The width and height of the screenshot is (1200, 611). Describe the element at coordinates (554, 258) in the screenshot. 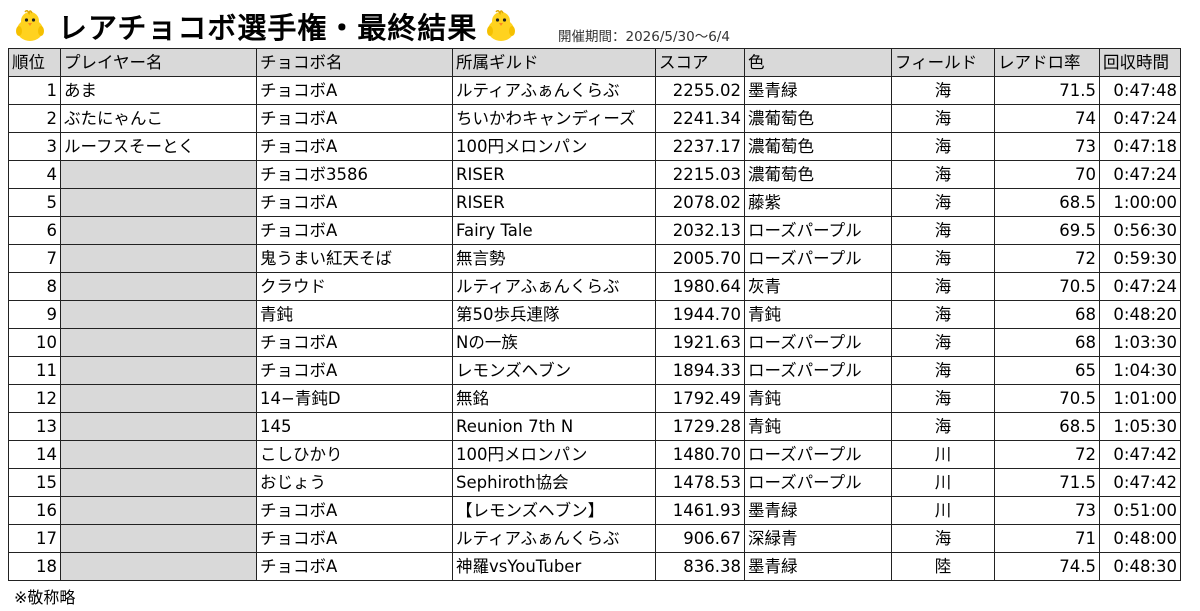

I see `cell-guild: 無言勢` at that location.